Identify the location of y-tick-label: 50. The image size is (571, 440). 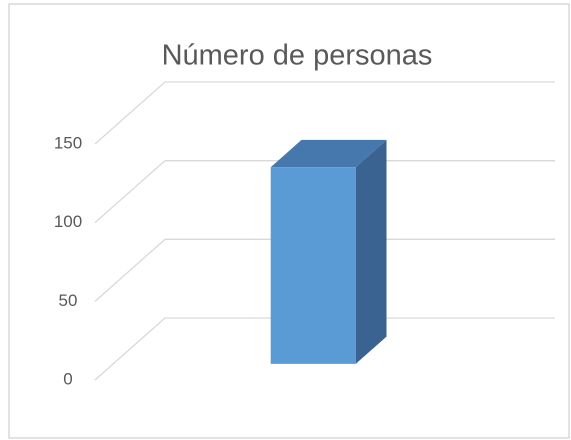
(68, 300).